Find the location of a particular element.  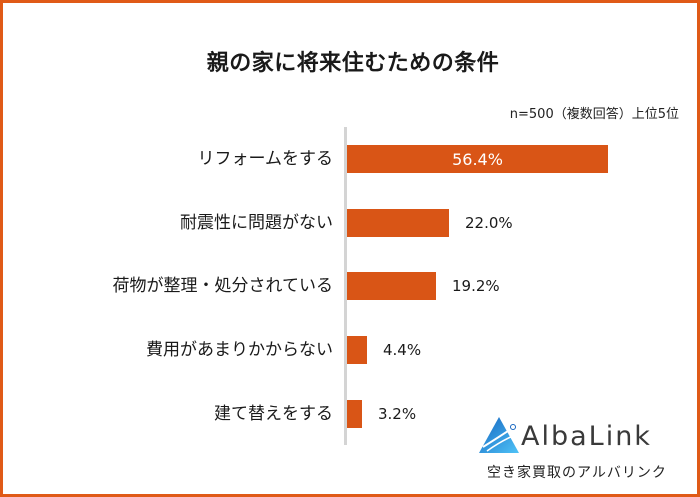

bar-row: 耐震性に問題がない 22.0% is located at coordinates (351, 223).